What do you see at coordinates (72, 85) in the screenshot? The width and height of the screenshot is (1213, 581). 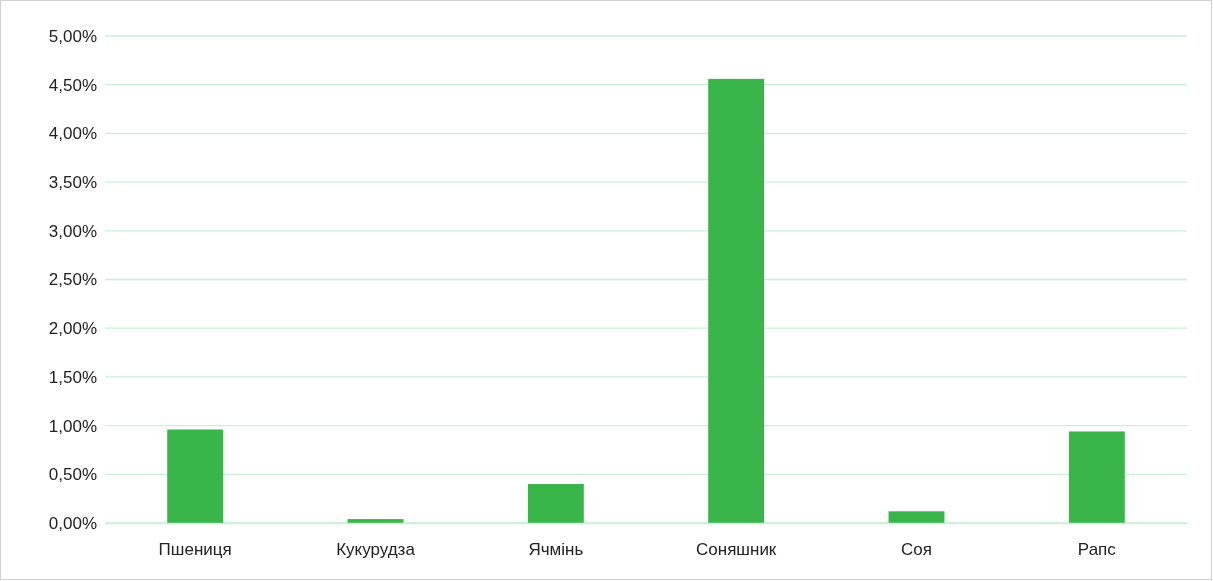 I see `y-tick-label: 4,50%` at bounding box center [72, 85].